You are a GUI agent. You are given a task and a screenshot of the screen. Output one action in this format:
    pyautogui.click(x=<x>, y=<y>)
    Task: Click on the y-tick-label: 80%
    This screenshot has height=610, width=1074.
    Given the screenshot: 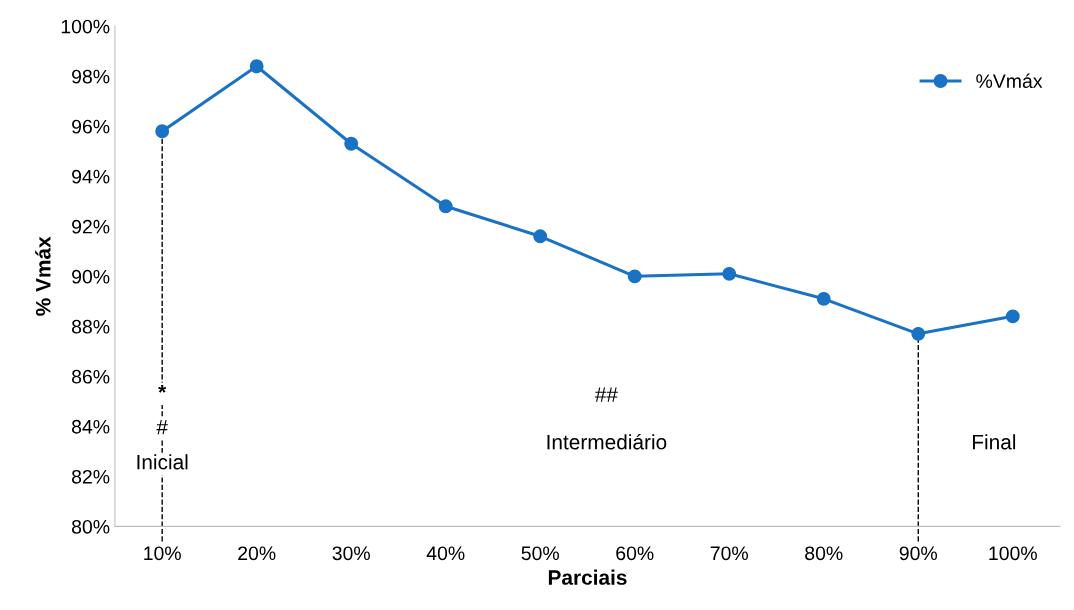 What is the action you would take?
    pyautogui.click(x=90, y=526)
    